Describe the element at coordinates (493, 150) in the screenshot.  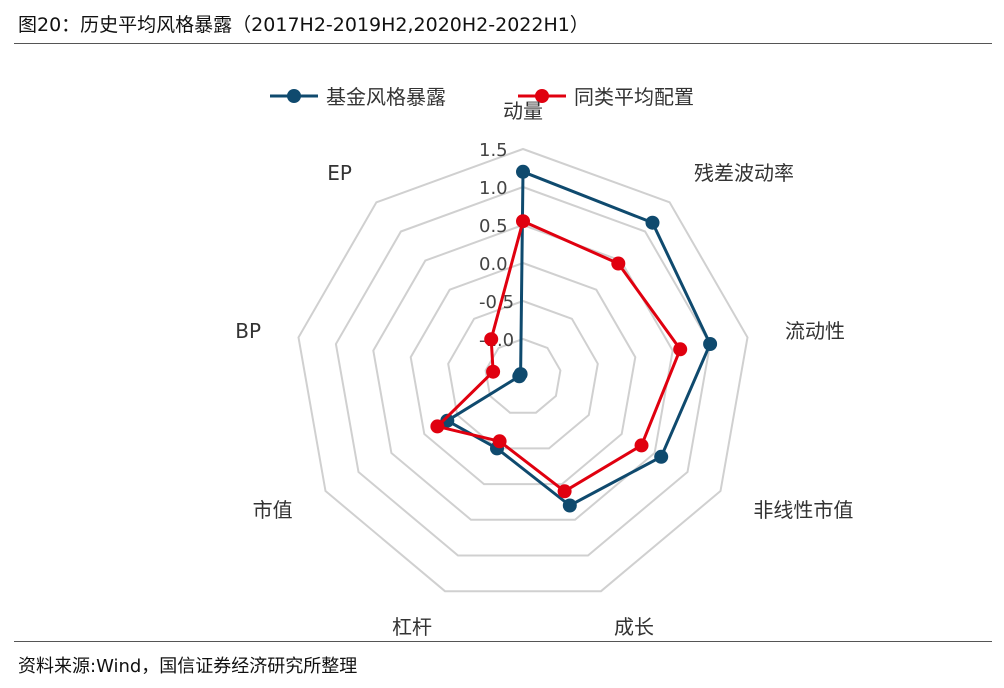
I see `tick-label: 1.5` at that location.